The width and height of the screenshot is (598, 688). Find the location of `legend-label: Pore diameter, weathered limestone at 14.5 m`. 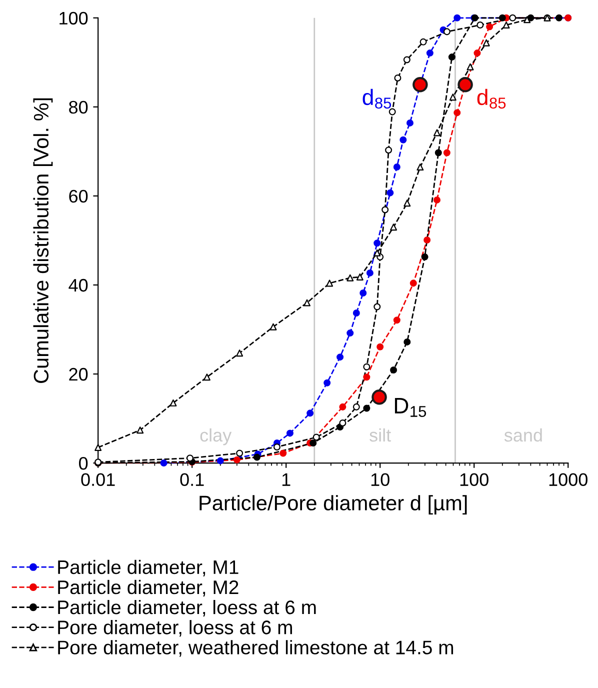

legend-label: Pore diameter, weathered limestone at 14.5 m is located at coordinates (256, 648).